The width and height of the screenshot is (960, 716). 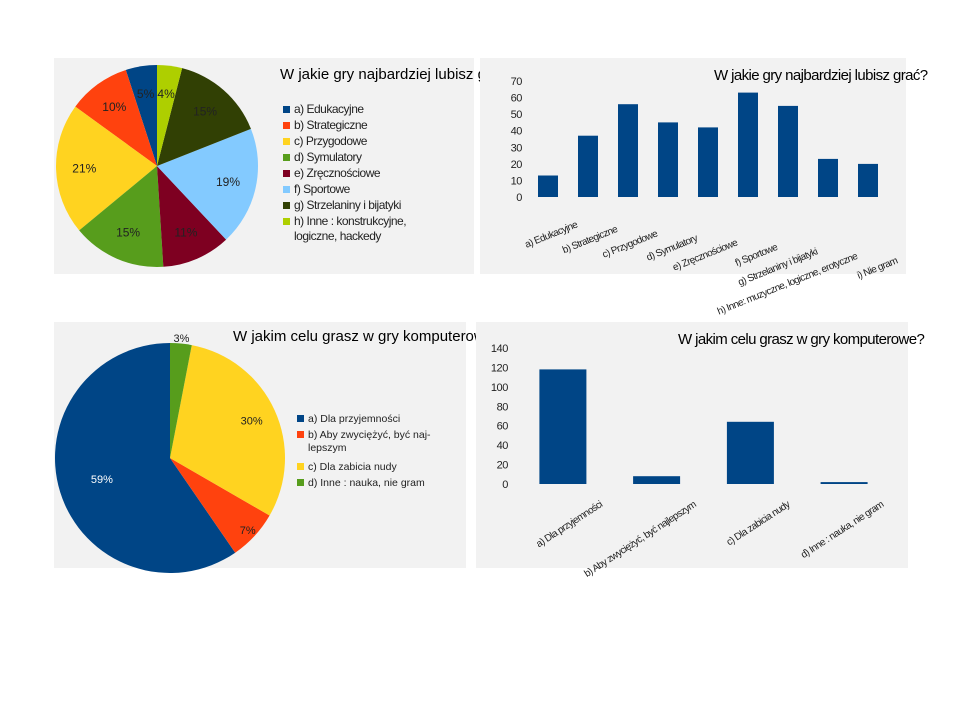 I want to click on legend-label: h) Inne : konstrukcyjne,, so click(x=350, y=221).